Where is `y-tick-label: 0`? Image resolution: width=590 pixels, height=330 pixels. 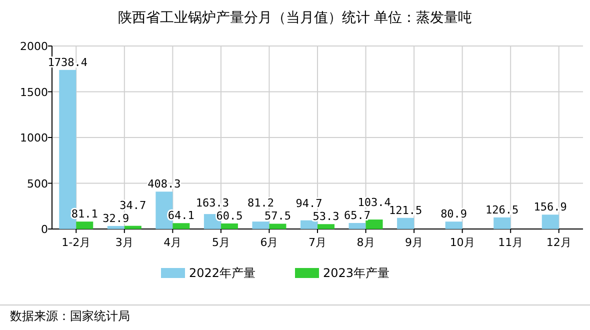
y-tick-label: 0 is located at coordinates (44, 229).